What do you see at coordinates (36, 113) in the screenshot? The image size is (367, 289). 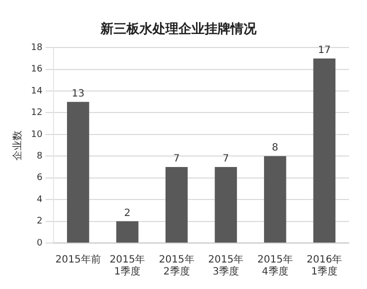 I see `y-tick-label: 12` at bounding box center [36, 113].